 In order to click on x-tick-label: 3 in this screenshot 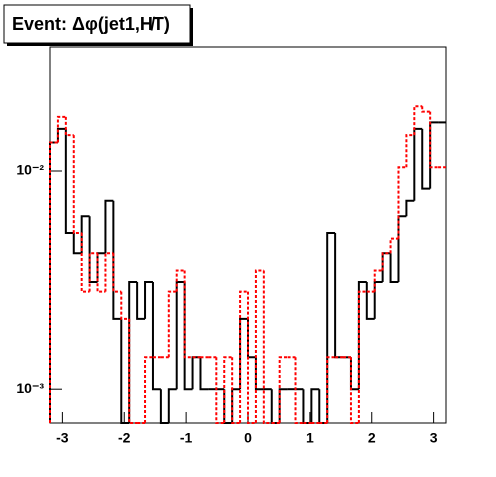, I will do `click(434, 438)`.